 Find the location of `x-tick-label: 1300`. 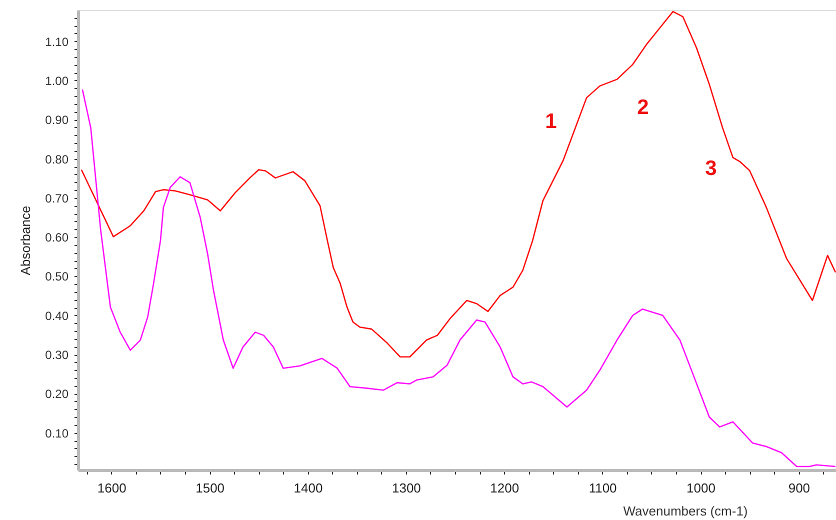

x-tick-label: 1300 is located at coordinates (406, 488).